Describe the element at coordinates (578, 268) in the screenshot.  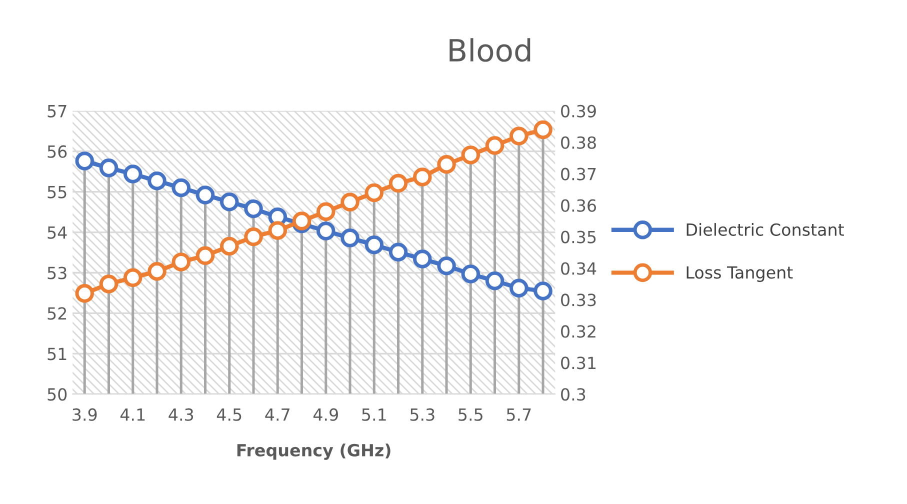
I see `y2-tick-label: 0.34` at that location.